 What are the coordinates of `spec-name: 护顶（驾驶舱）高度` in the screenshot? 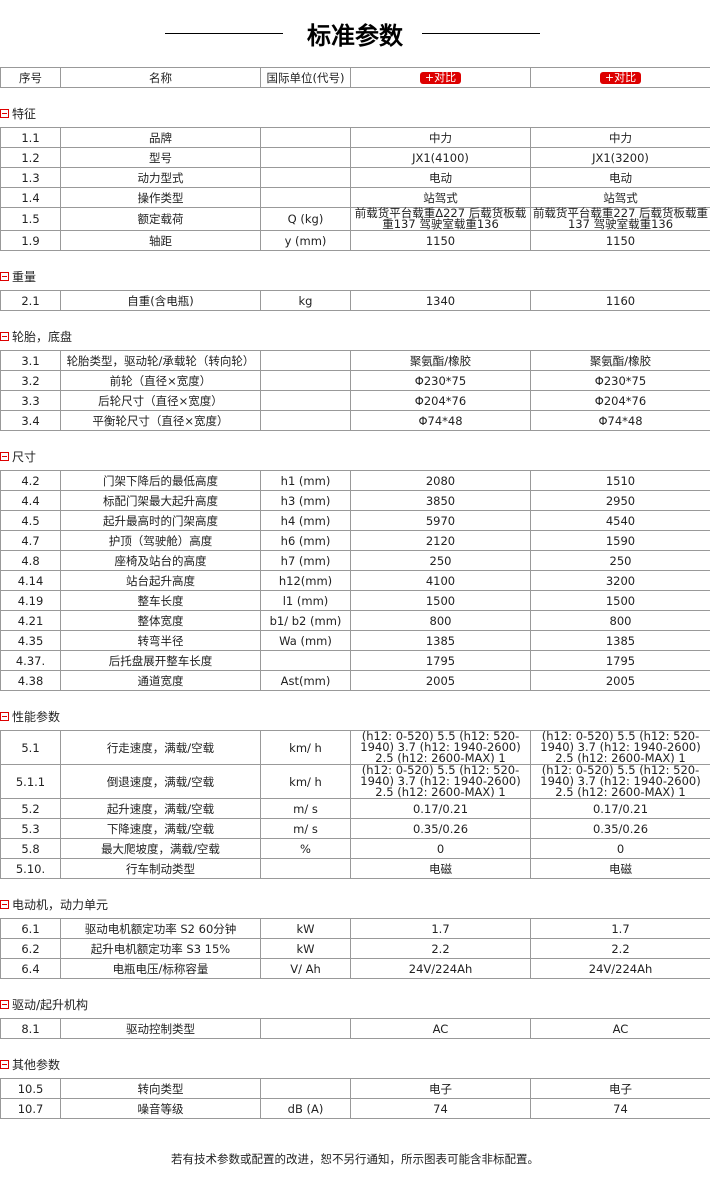 It's located at (160, 540).